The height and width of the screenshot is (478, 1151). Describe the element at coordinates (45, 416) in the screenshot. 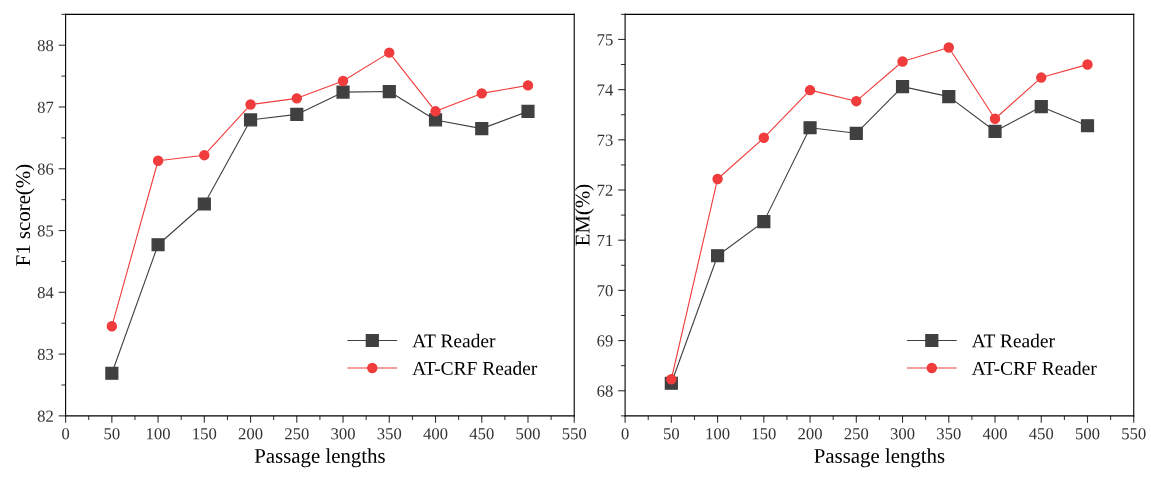

I see `y-tick-label: 82` at that location.